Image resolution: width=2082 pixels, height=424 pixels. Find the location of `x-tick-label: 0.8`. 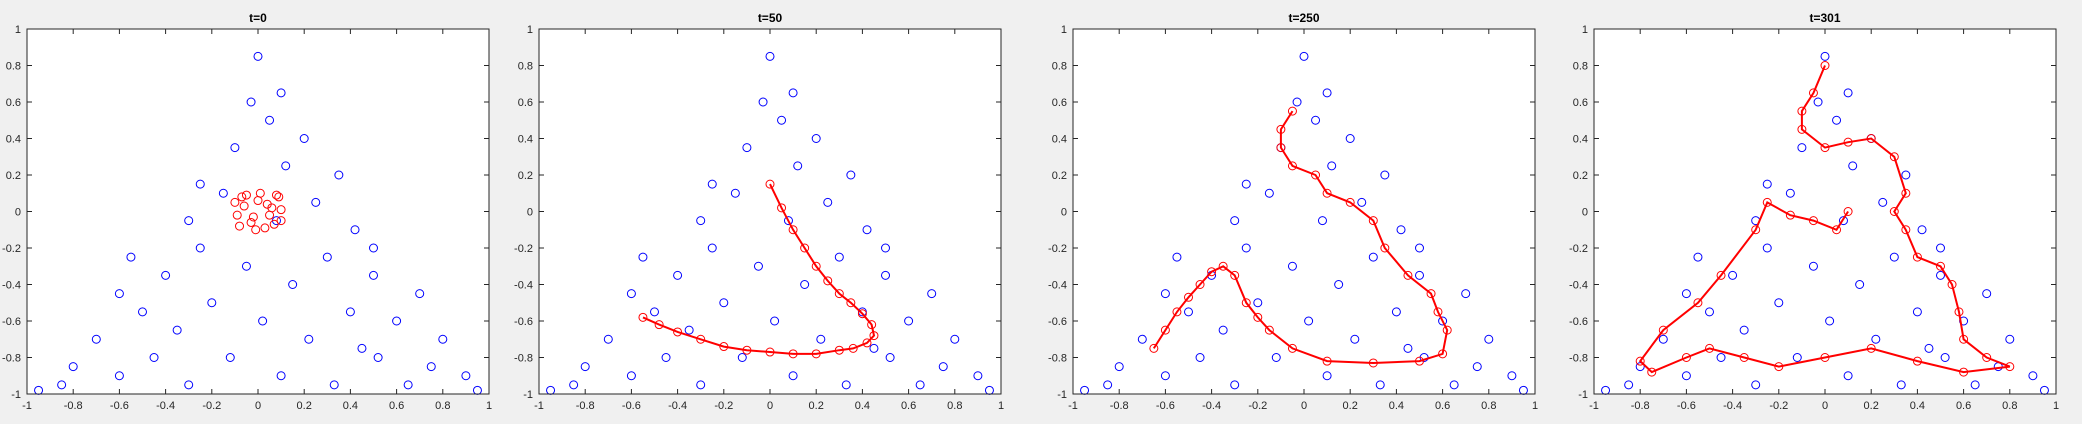

x-tick-label: 0.8 is located at coordinates (954, 406).